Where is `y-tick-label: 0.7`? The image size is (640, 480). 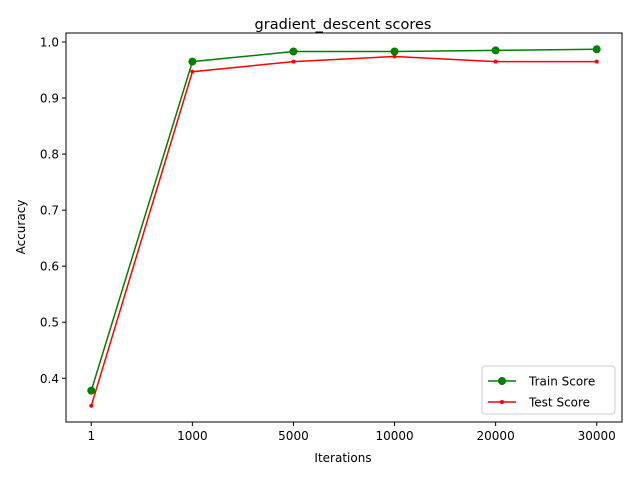
y-tick-label: 0.7 is located at coordinates (49, 211).